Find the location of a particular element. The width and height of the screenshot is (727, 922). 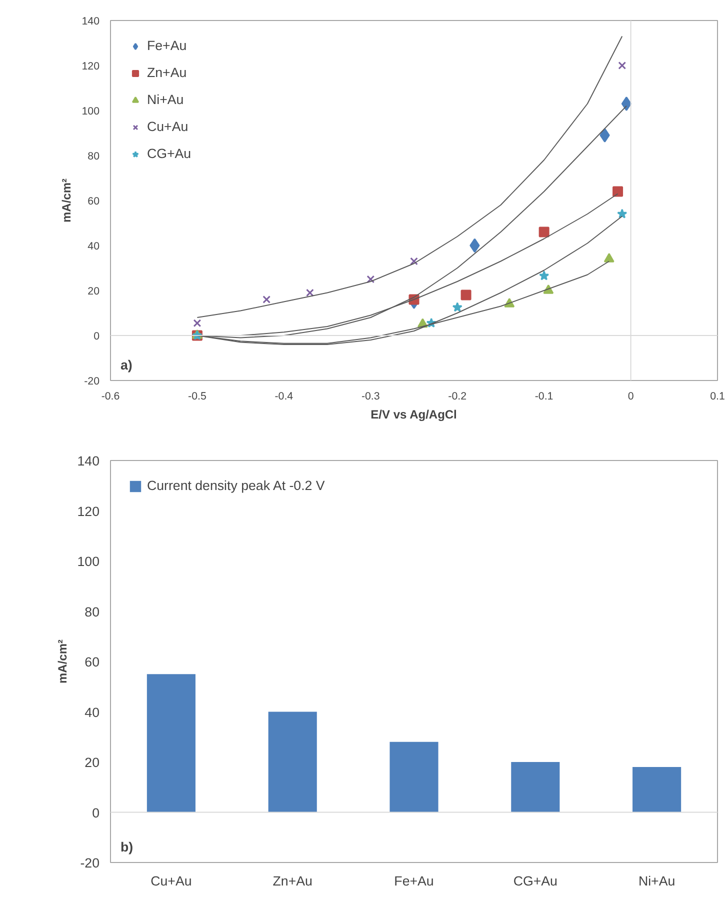

x-tick-label: Fe+Au is located at coordinates (414, 881).